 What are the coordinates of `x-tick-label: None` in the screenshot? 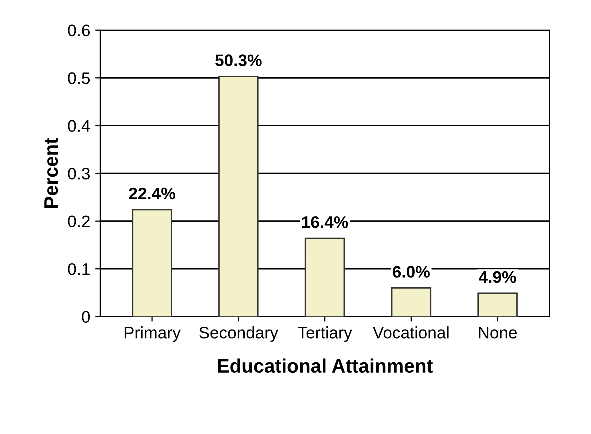 It's located at (498, 333).